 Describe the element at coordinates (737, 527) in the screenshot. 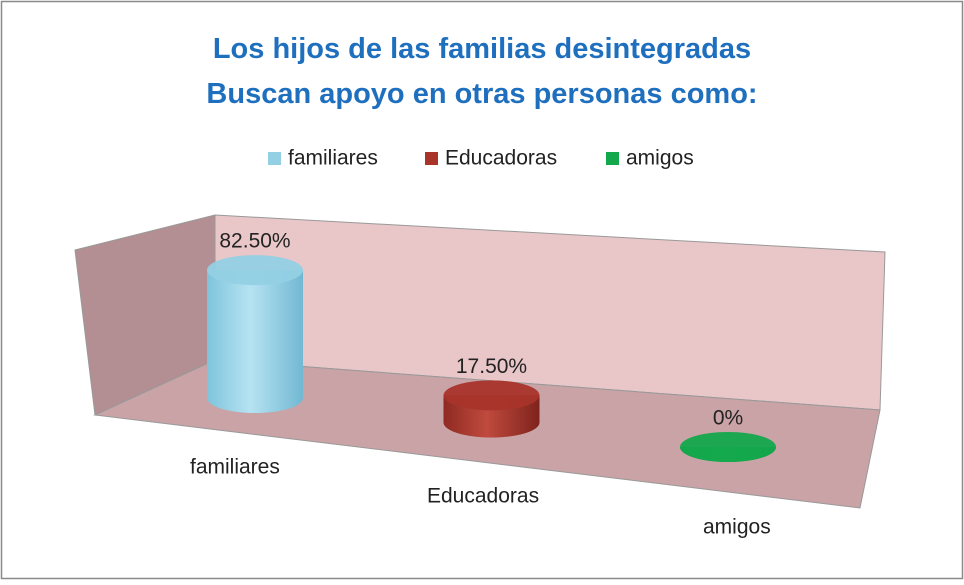

I see `x-tick-label: amigos` at that location.